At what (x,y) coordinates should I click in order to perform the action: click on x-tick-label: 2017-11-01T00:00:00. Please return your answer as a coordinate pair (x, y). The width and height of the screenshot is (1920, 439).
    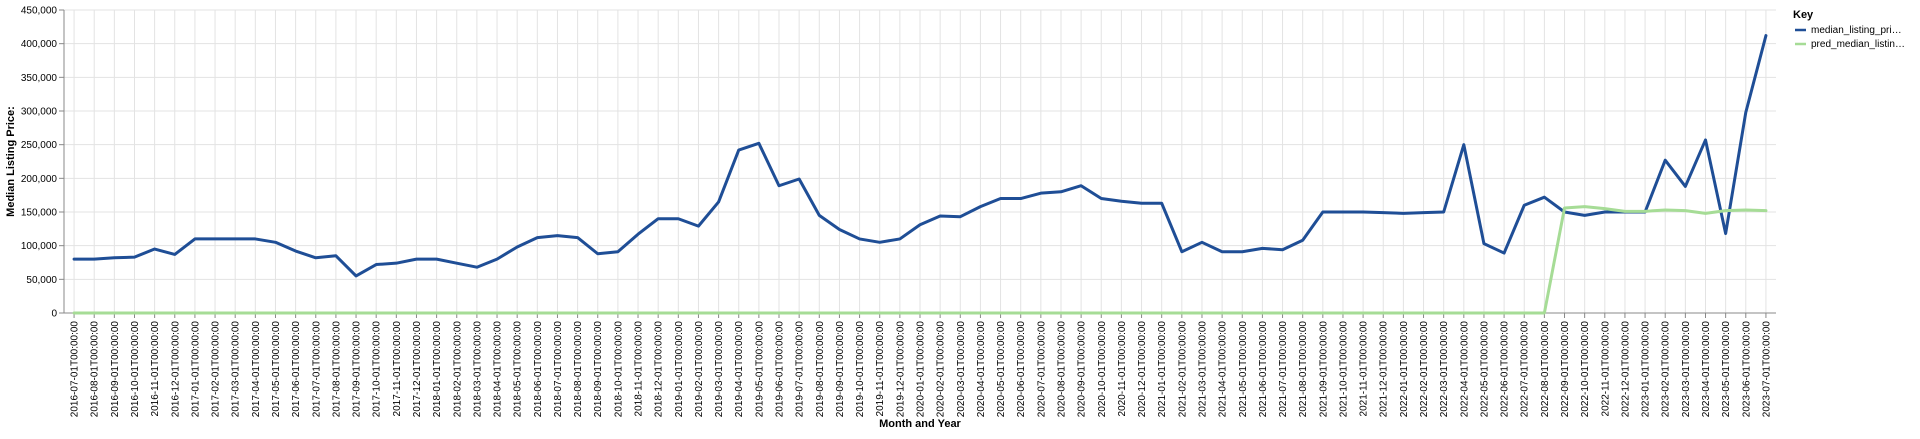
    Looking at the image, I should click on (397, 369).